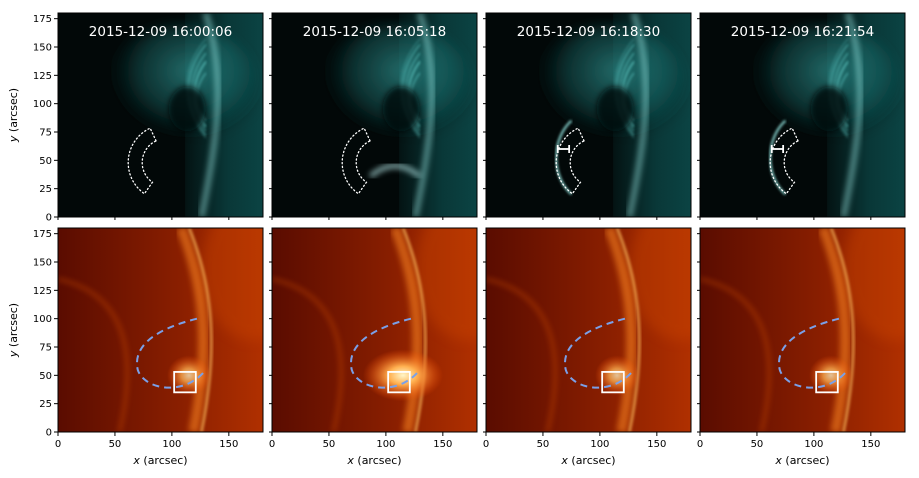 This screenshot has height=478, width=919. Describe the element at coordinates (802, 32) in the screenshot. I see `panel-timestamp: 2015-12-09 16:21:54` at that location.